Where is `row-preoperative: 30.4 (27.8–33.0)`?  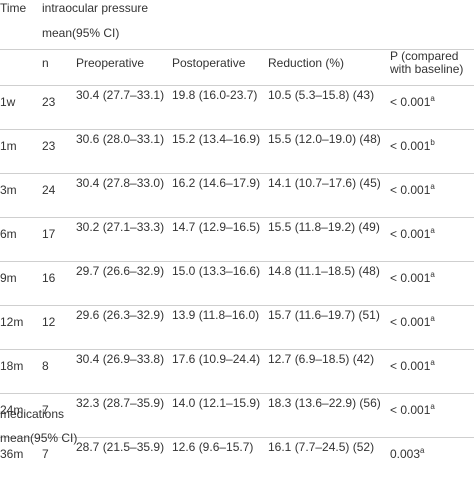
row-preoperative: 30.4 (27.8–33.0) is located at coordinates (118, 196).